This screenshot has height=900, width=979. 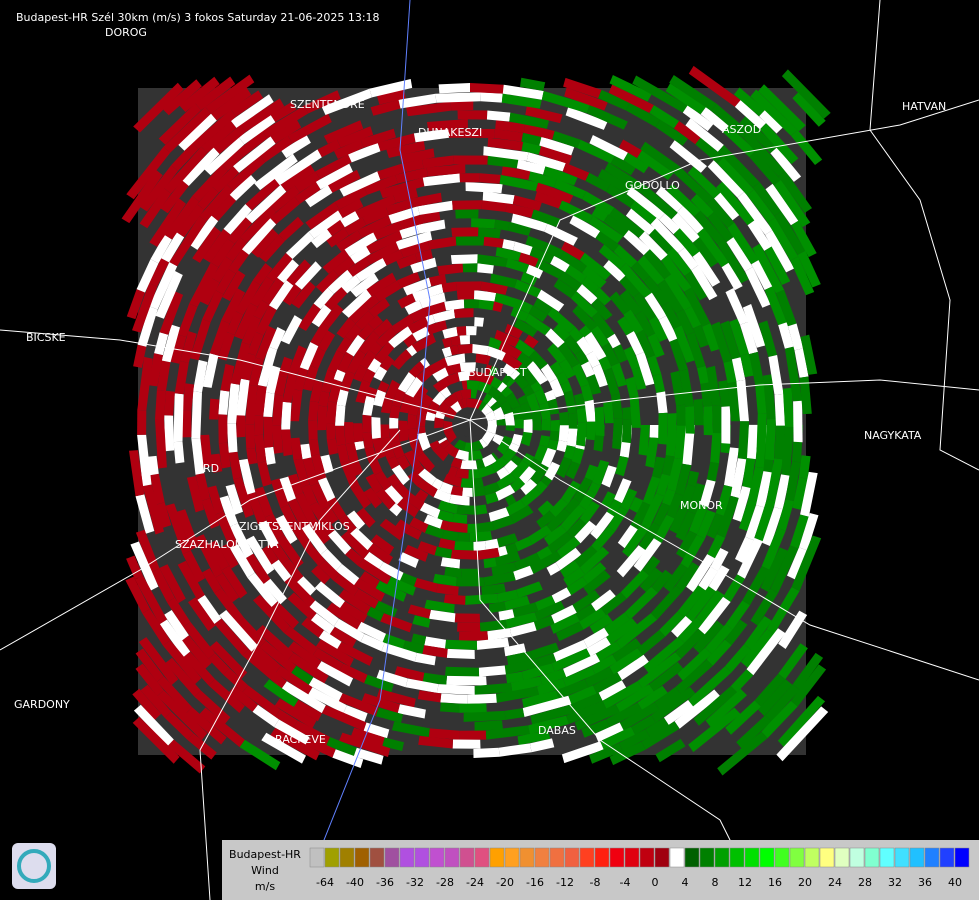 I want to click on legend-tick: 32, so click(x=895, y=882).